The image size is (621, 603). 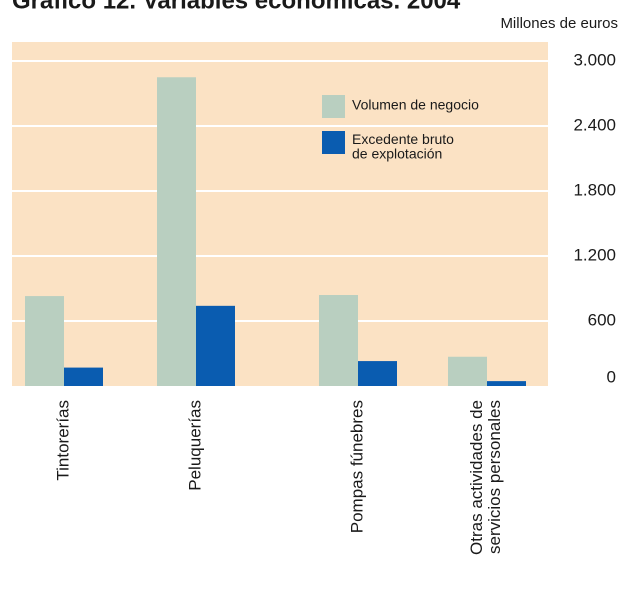 I want to click on chart-title: Gráfico 12. Variables económicas. 2004, so click(x=236, y=7).